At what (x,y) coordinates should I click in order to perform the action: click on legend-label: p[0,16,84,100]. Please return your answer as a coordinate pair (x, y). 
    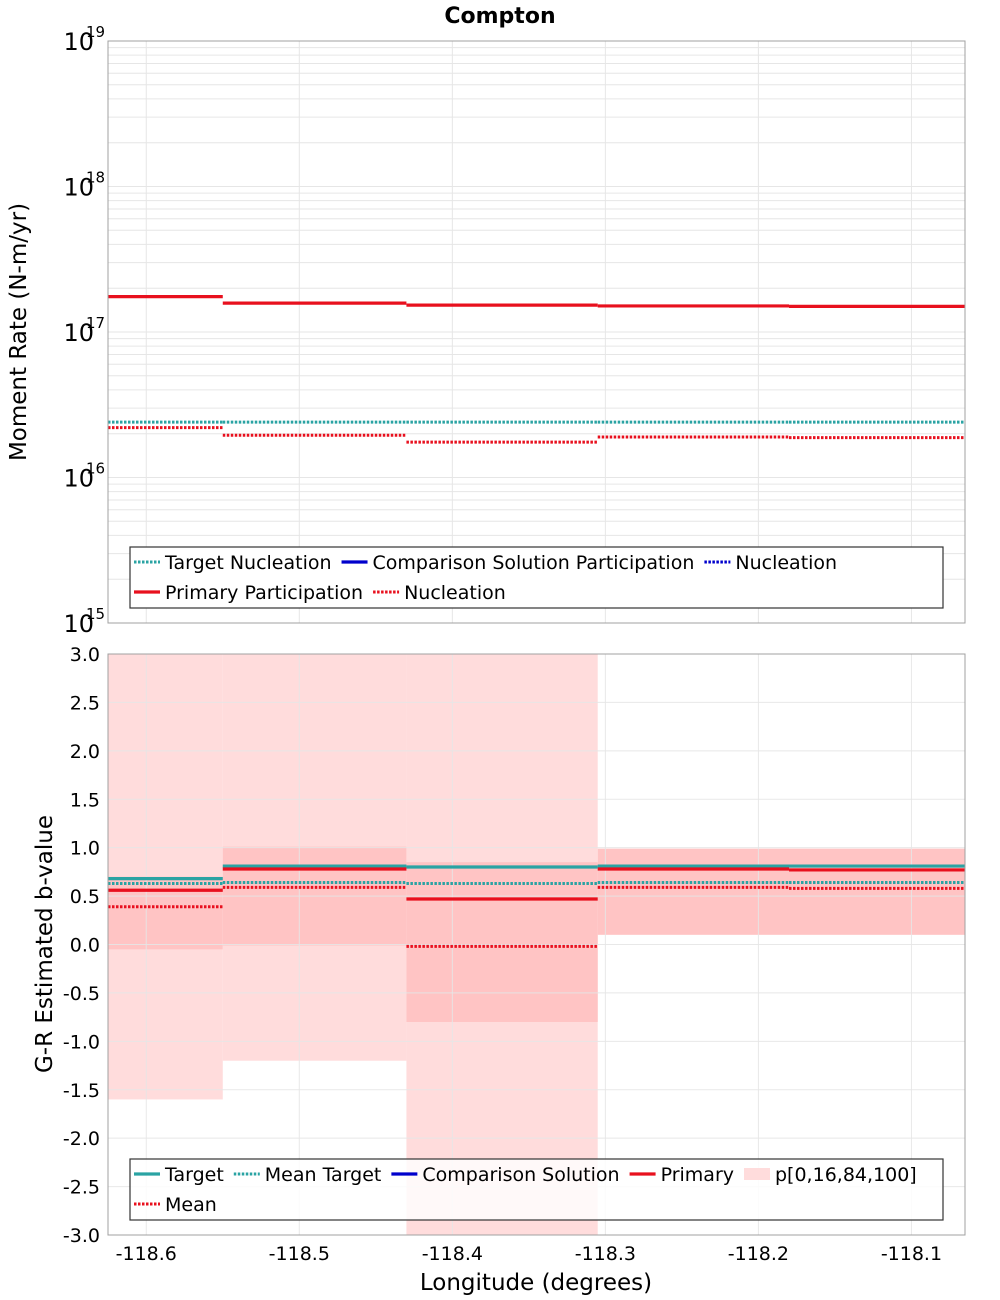
    Looking at the image, I should click on (846, 1175).